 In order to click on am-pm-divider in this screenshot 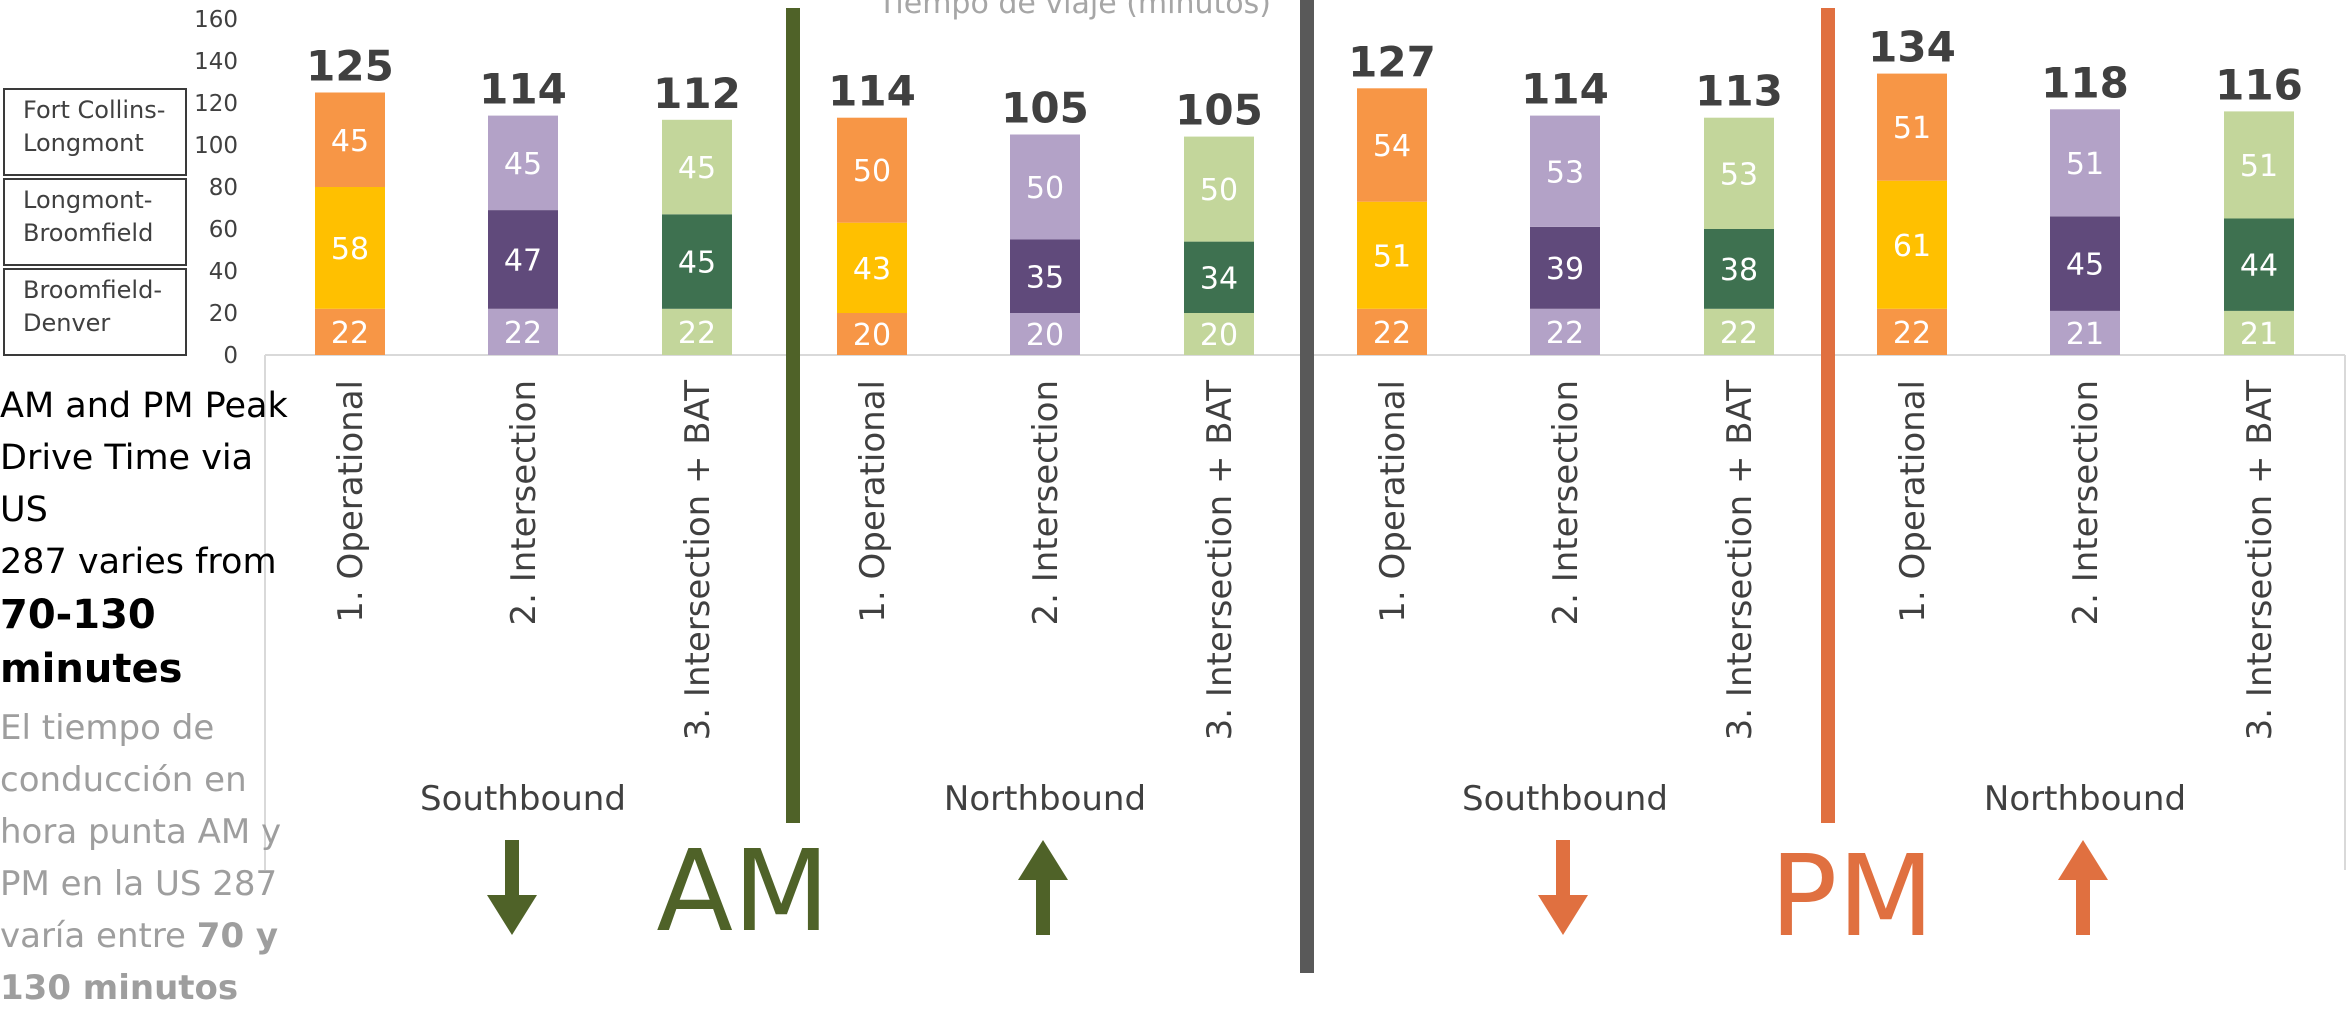, I will do `click(1307, 486)`.